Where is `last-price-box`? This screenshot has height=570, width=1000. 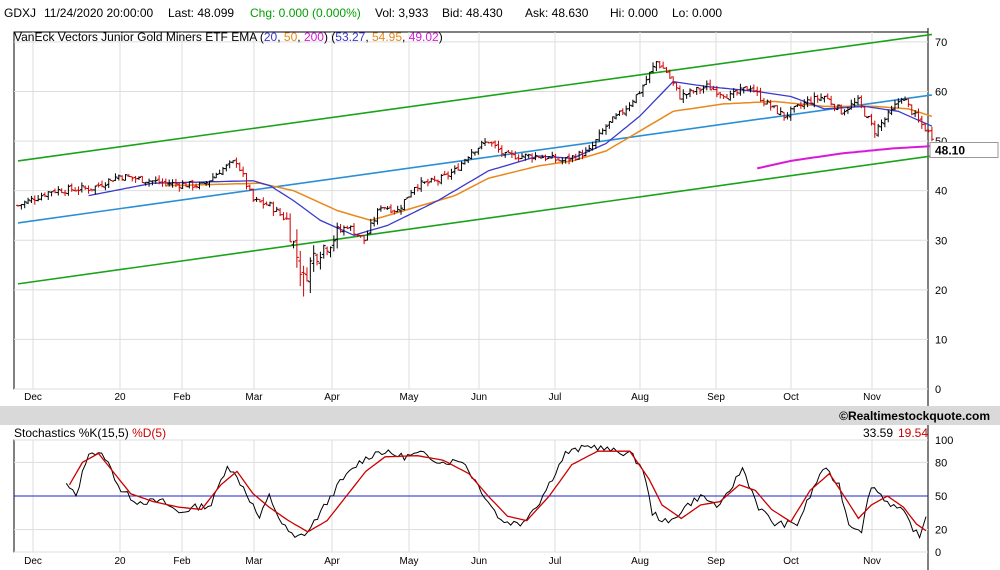 last-price-box is located at coordinates (964, 150).